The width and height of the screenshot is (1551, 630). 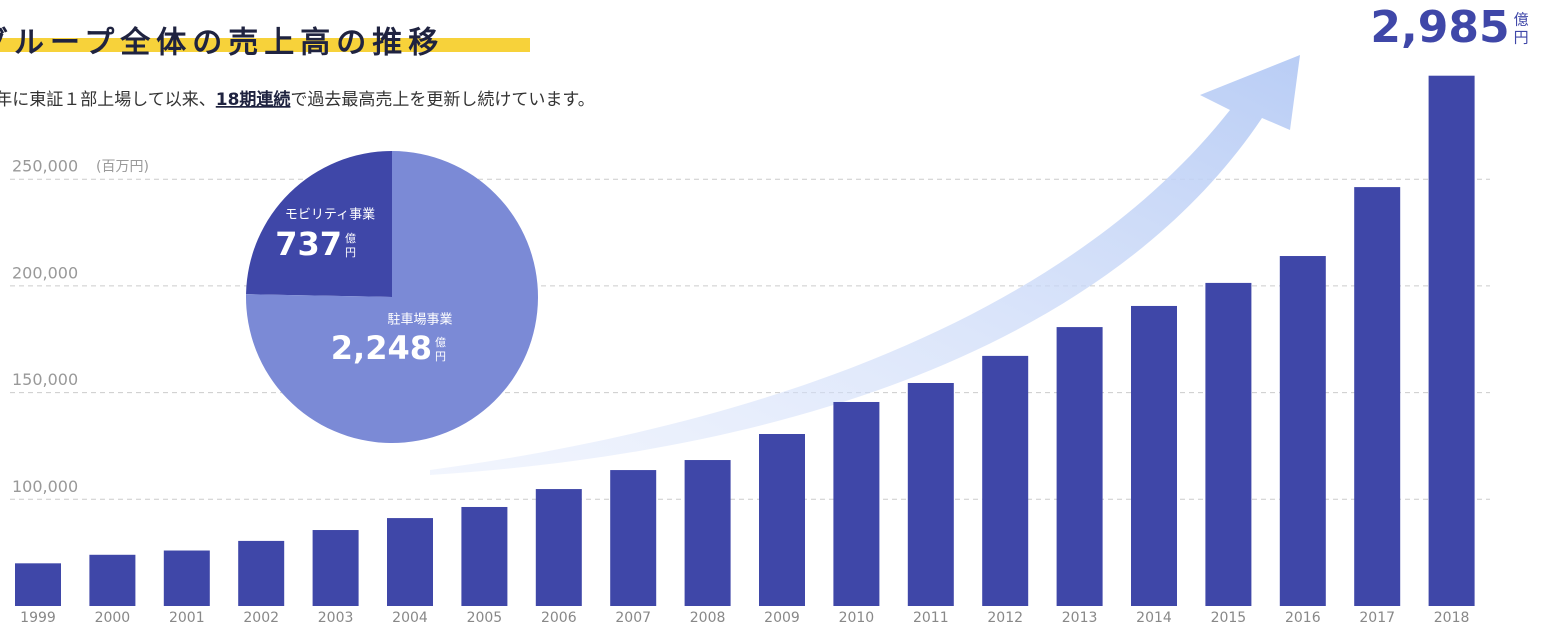 I want to click on x-tick-label: 2008, so click(x=708, y=618).